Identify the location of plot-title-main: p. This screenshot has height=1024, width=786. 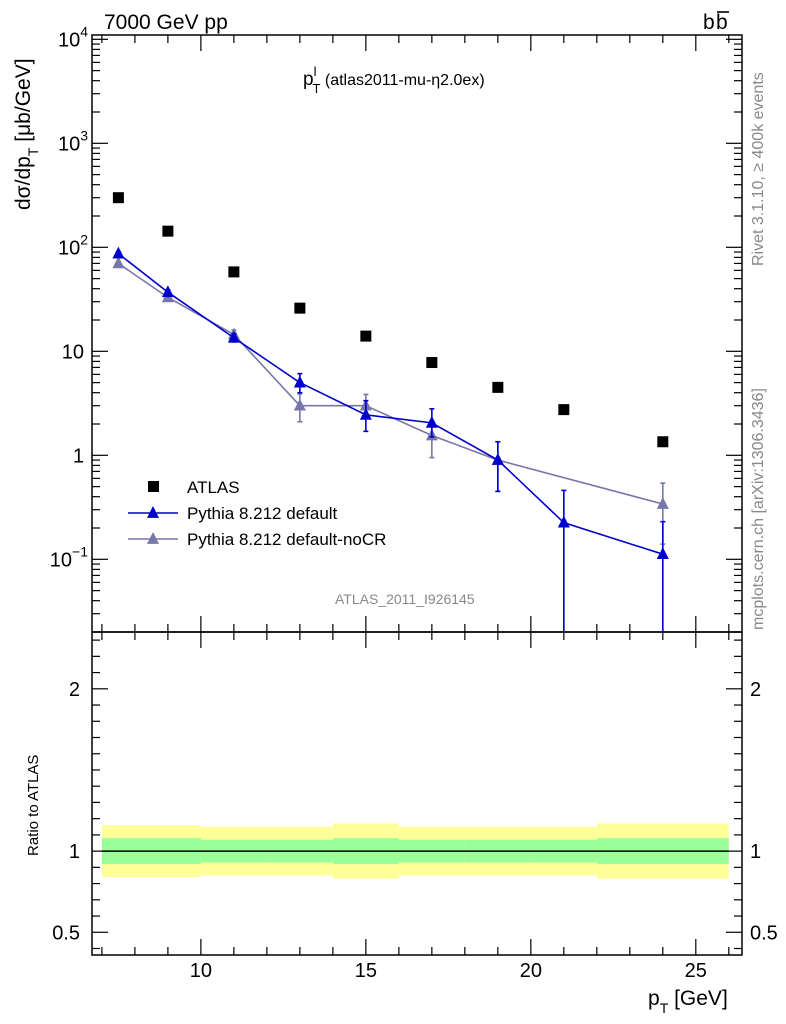
(308, 79).